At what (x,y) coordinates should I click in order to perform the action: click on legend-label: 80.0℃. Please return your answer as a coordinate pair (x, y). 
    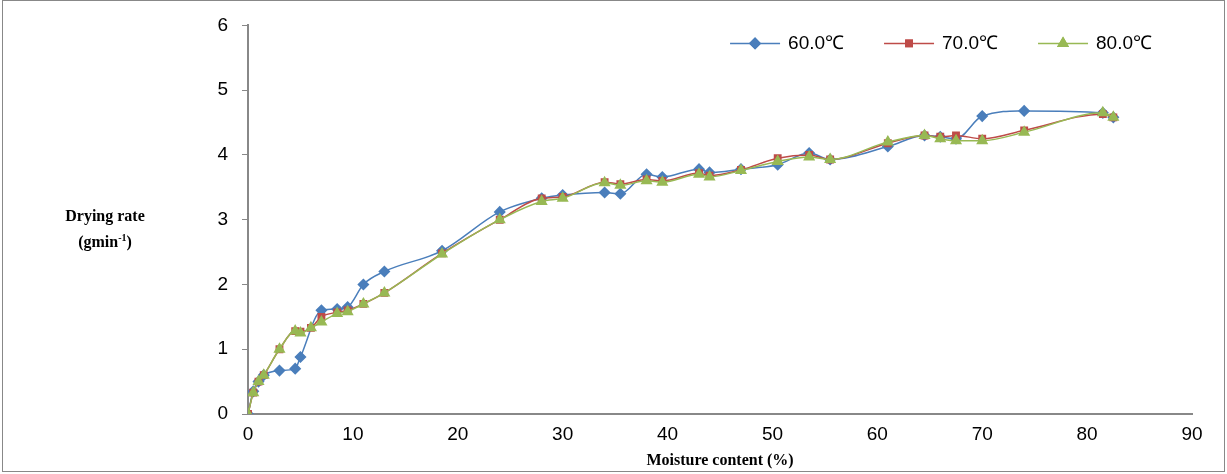
    Looking at the image, I should click on (1124, 42).